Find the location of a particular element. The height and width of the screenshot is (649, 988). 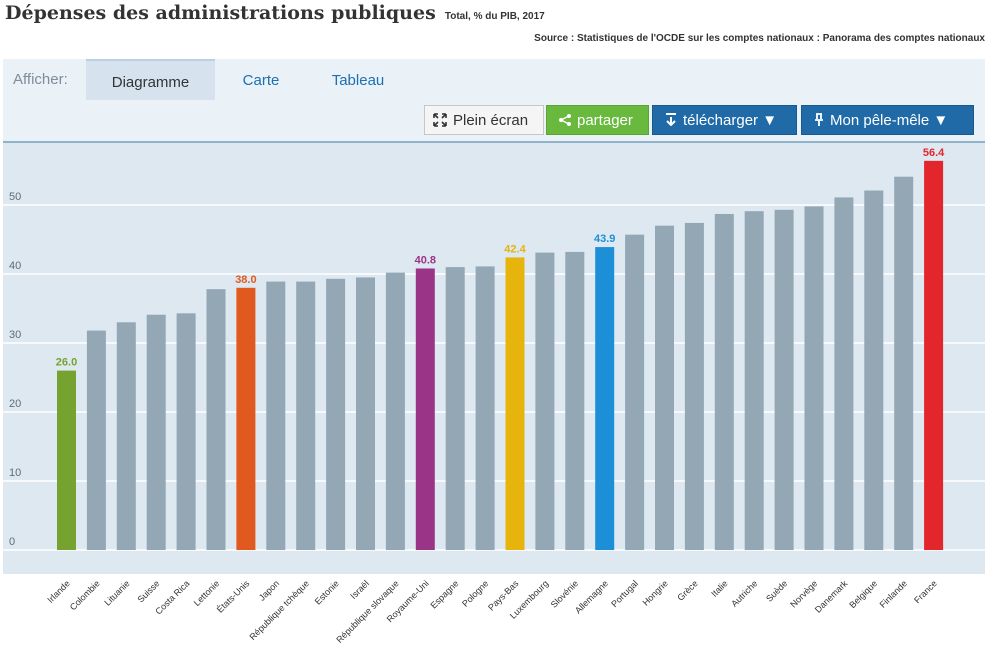

x-tick-label: États-Unis is located at coordinates (233, 596).